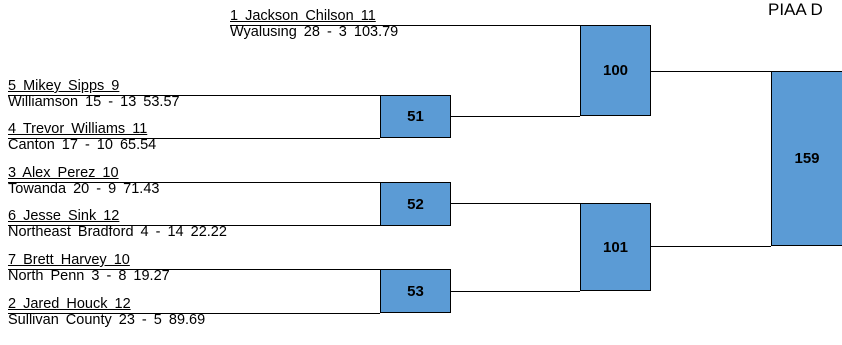 The image size is (842, 345). I want to click on bout-box-159: 159, so click(806, 158).